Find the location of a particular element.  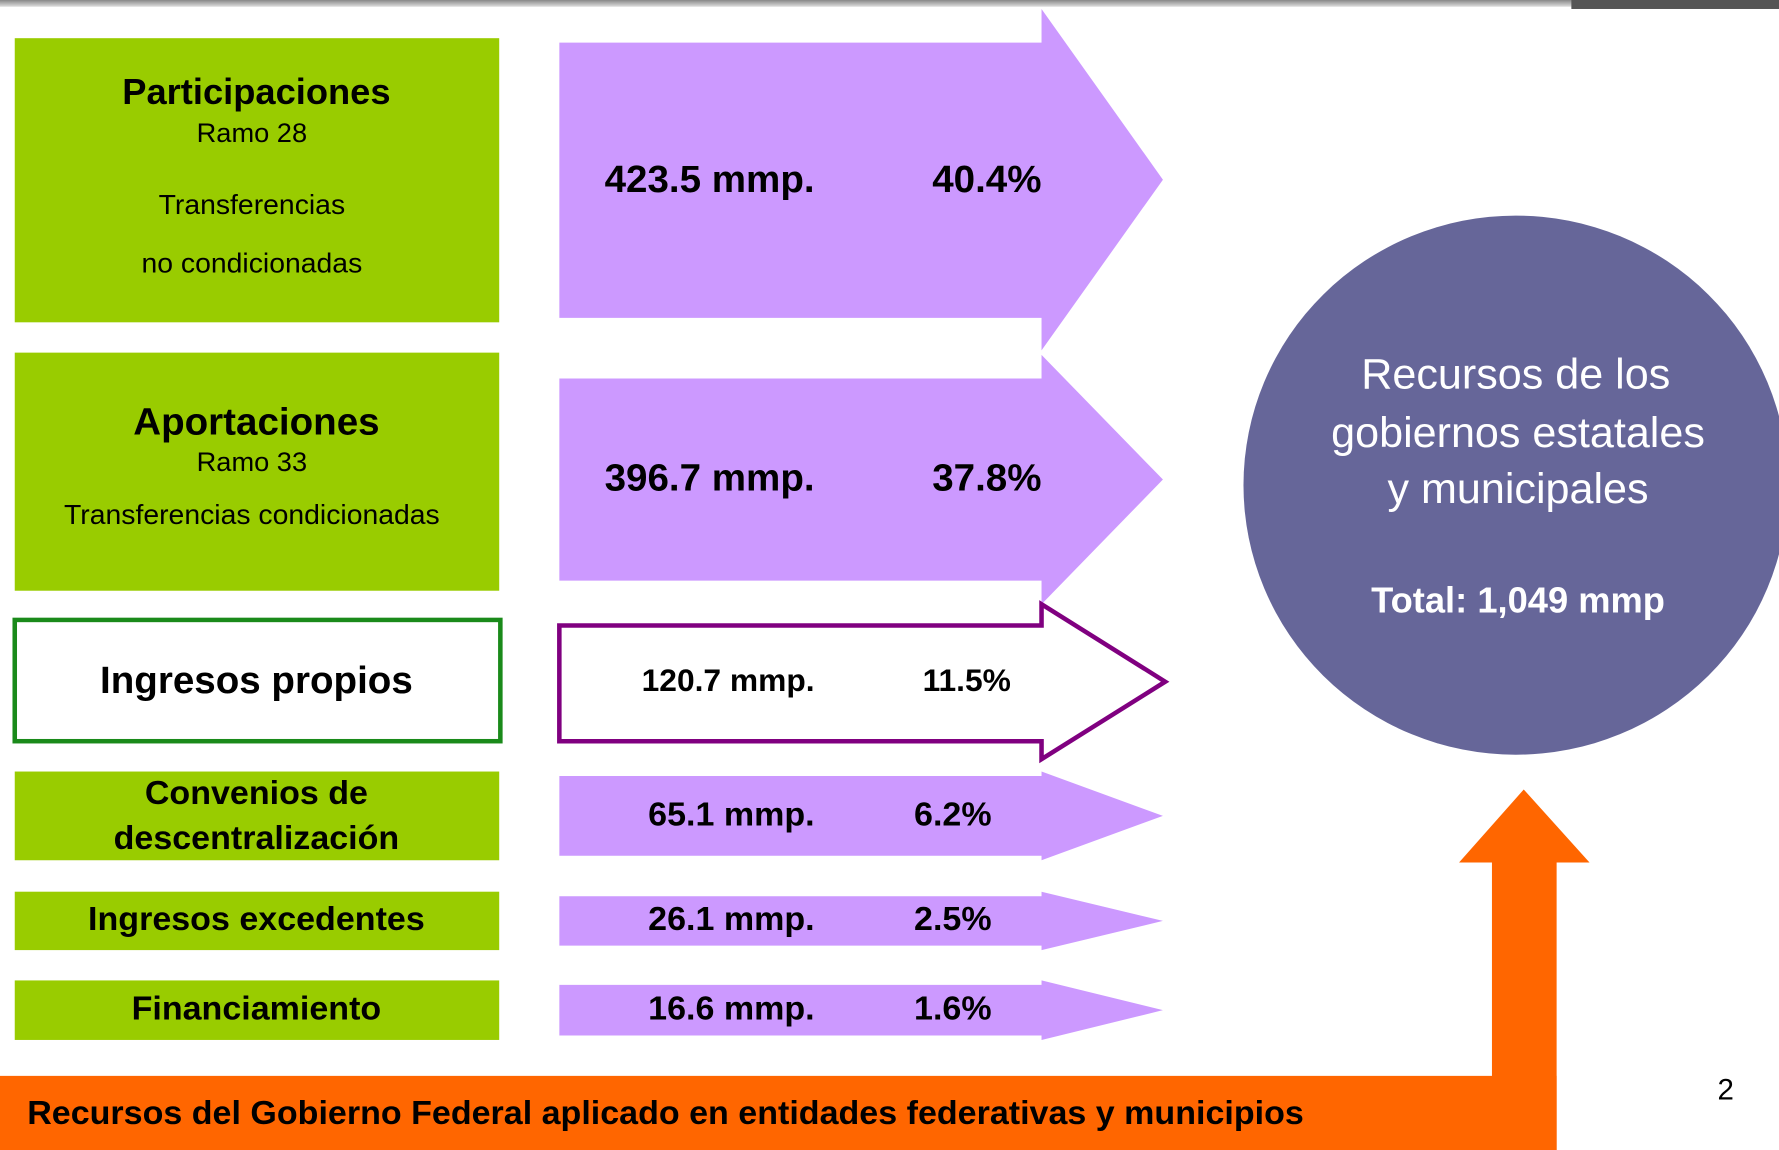

percent: 2.5% is located at coordinates (953, 919).